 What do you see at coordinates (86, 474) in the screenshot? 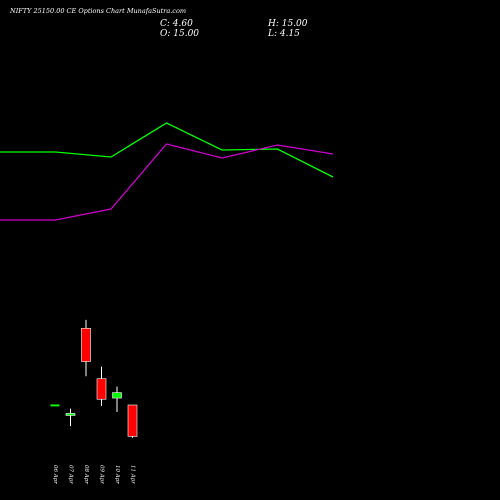
I see `x-tick-label: 08 Apr` at bounding box center [86, 474].